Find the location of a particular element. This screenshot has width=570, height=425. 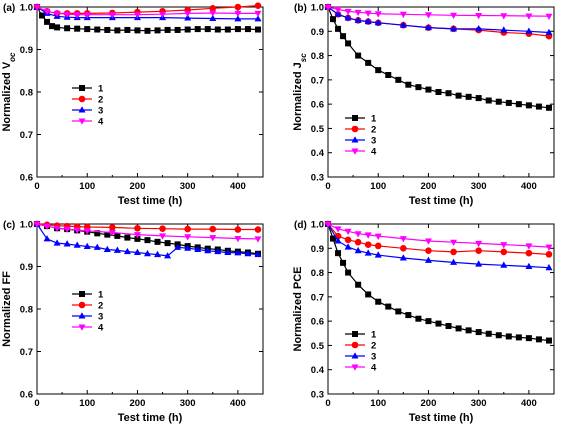

y-axis-label: Normalized PCE is located at coordinates (298, 309).